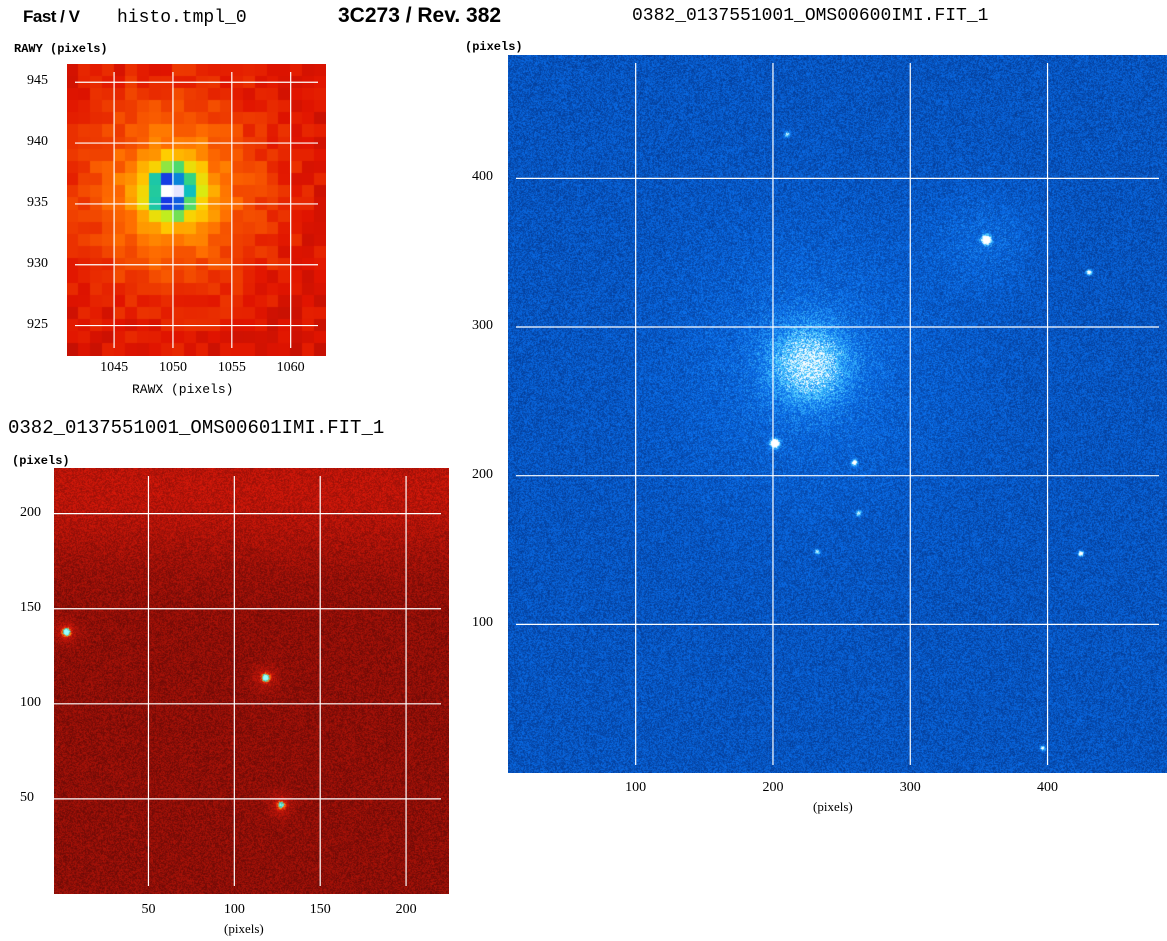 The height and width of the screenshot is (941, 1167). What do you see at coordinates (482, 177) in the screenshot?
I see `large-ytick-label: 400` at bounding box center [482, 177].